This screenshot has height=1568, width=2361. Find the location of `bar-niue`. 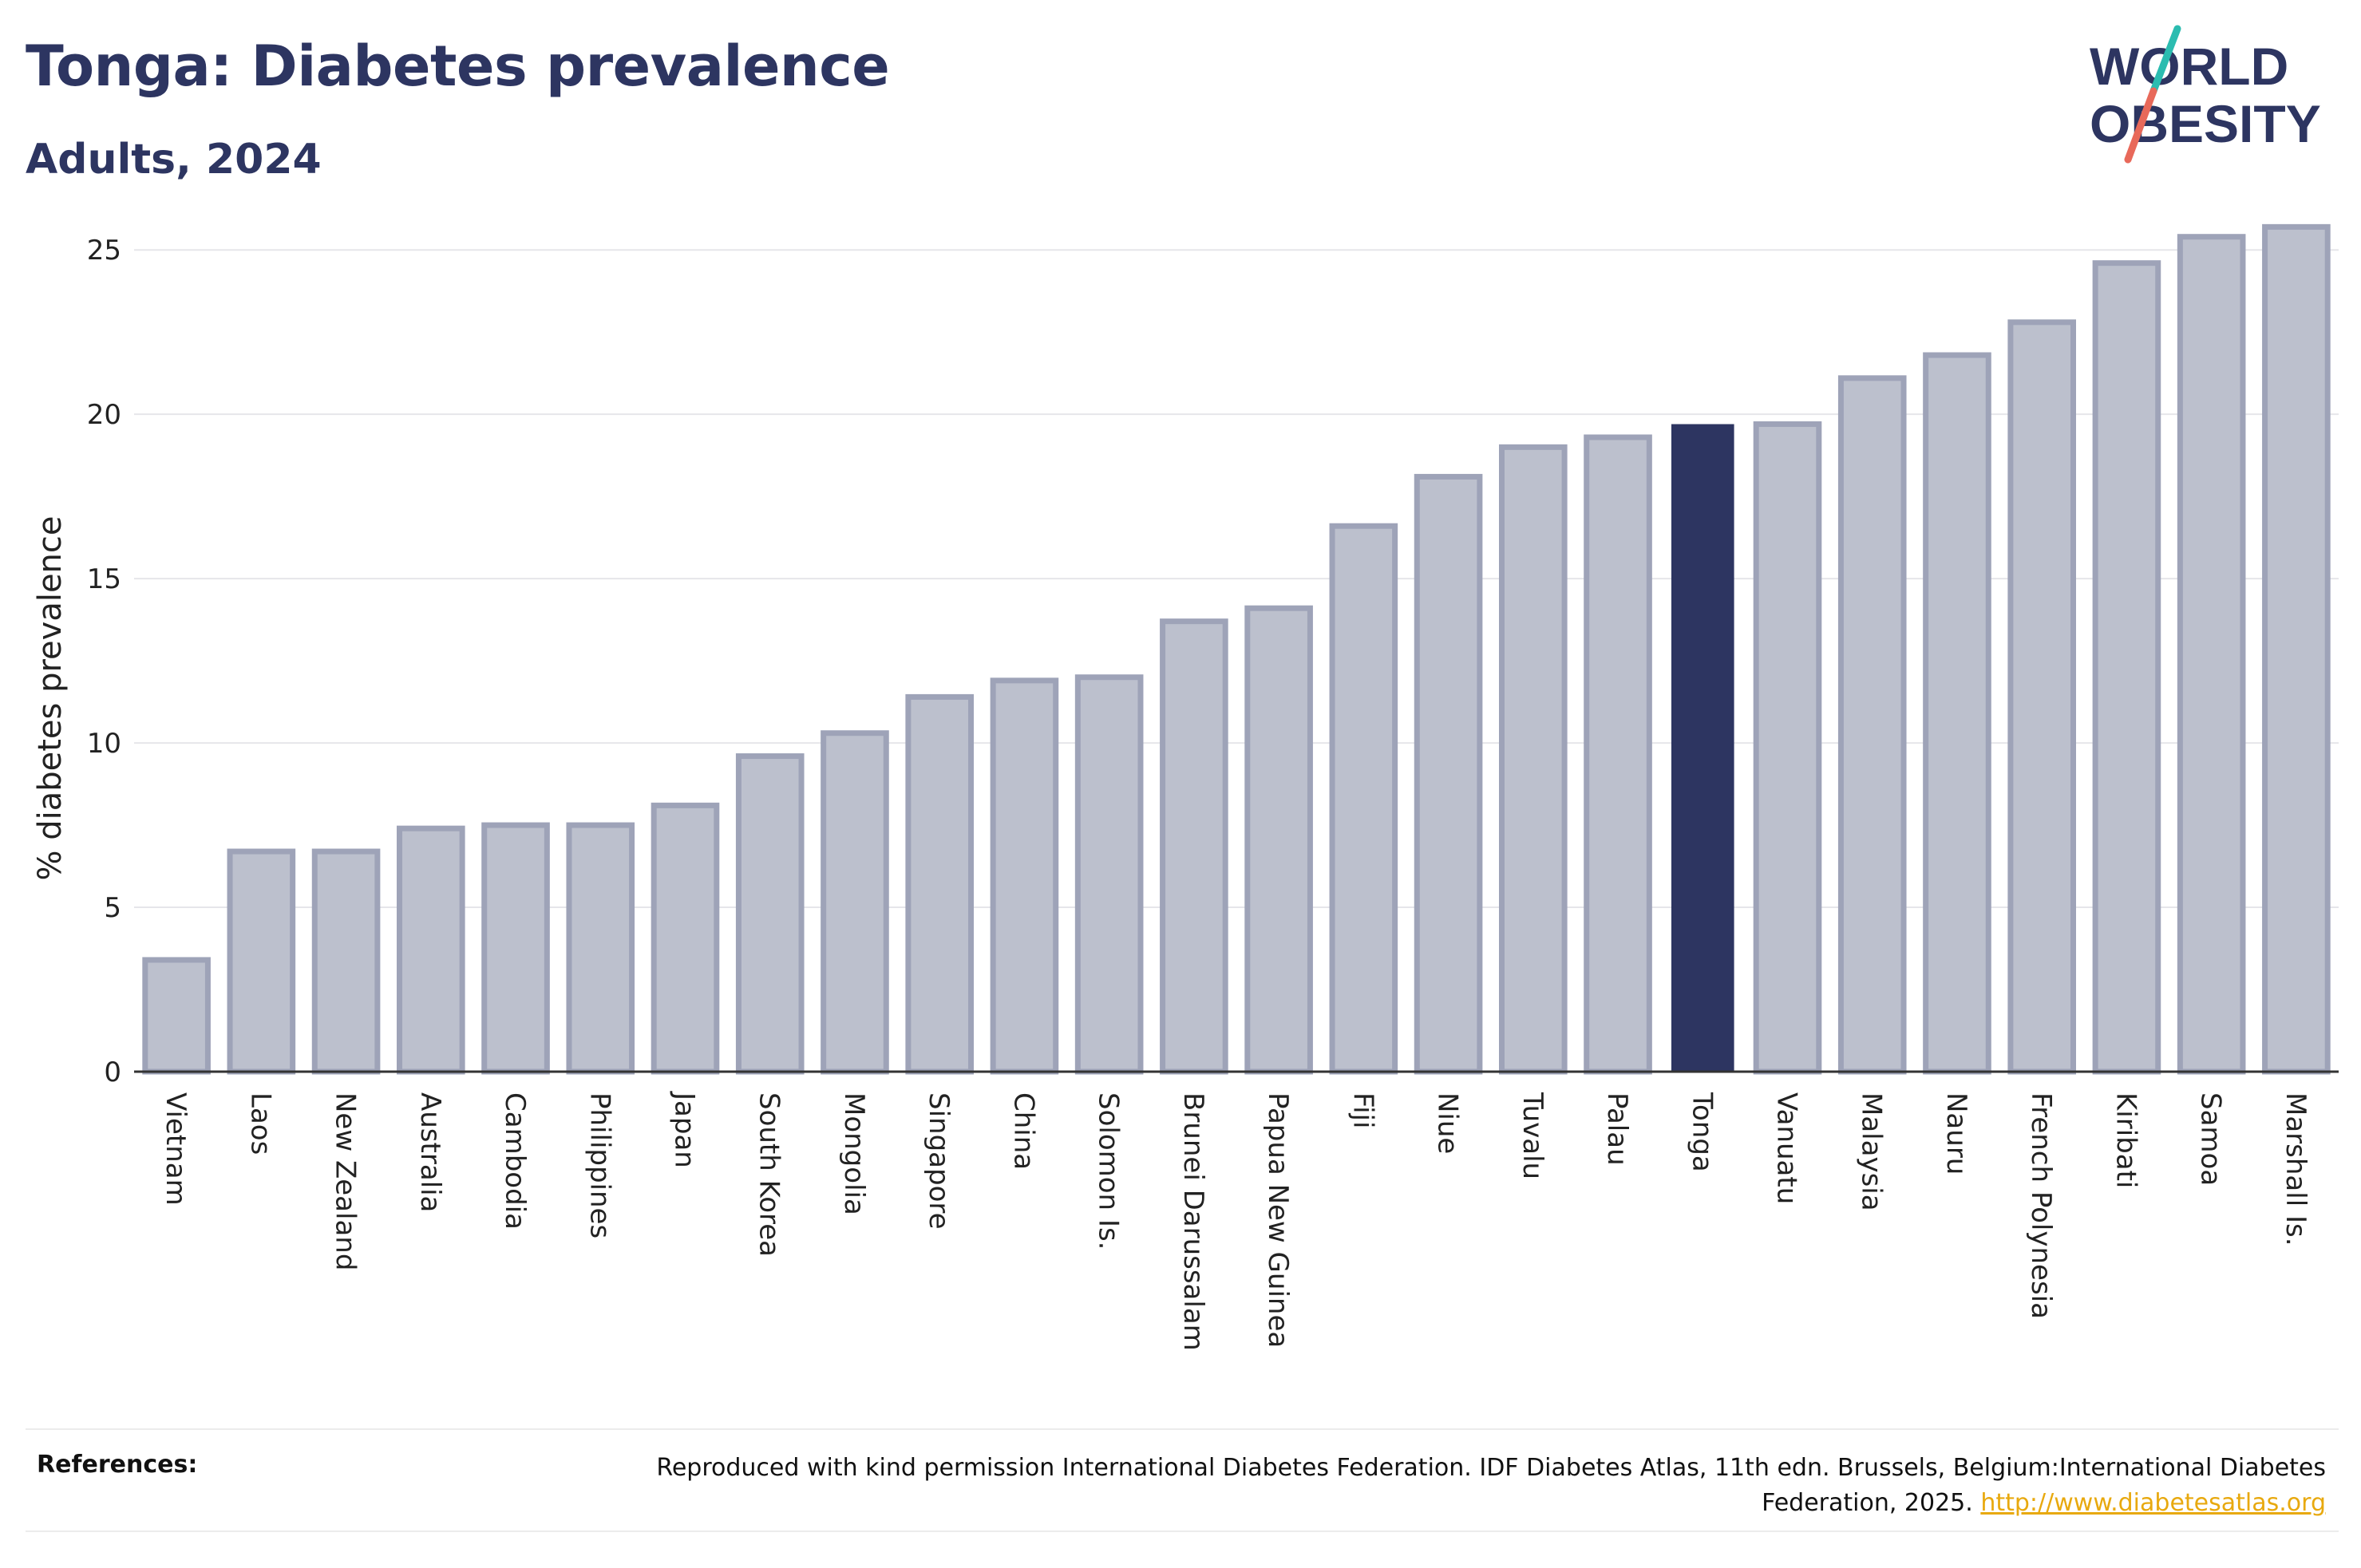

bar-niue is located at coordinates (1448, 774).